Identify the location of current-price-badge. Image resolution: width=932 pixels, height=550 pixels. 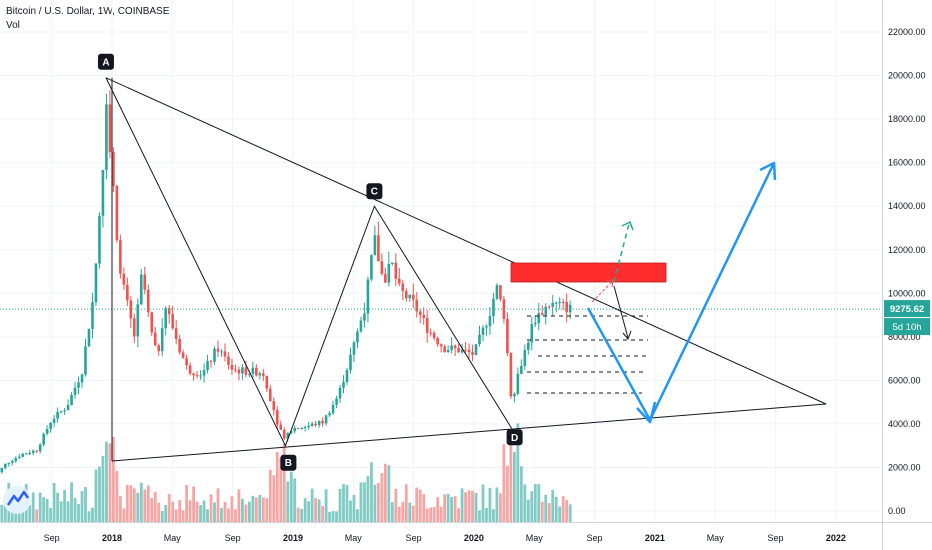
(907, 309).